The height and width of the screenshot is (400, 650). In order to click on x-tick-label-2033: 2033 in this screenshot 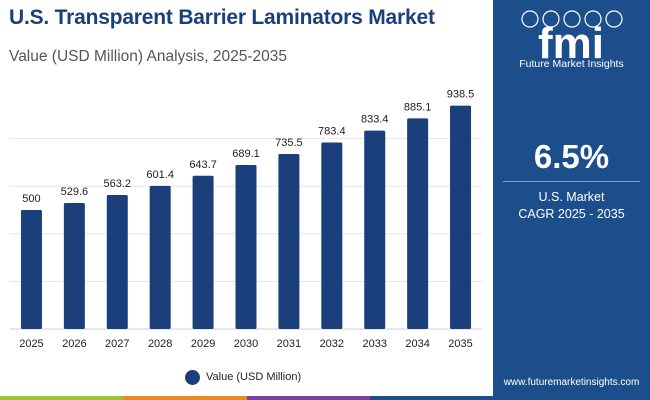, I will do `click(374, 344)`.